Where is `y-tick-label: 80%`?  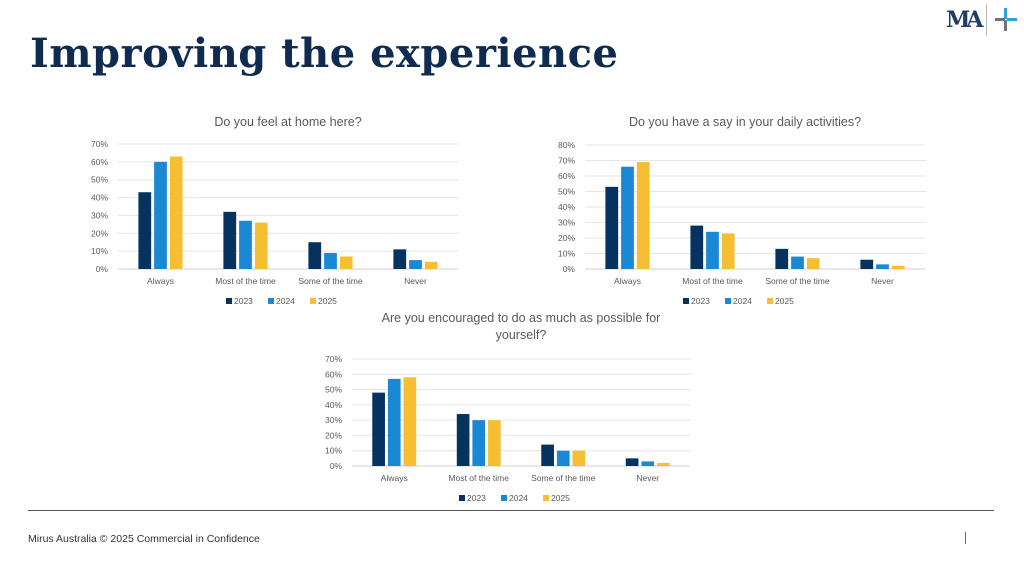
y-tick-label: 80% is located at coordinates (566, 145).